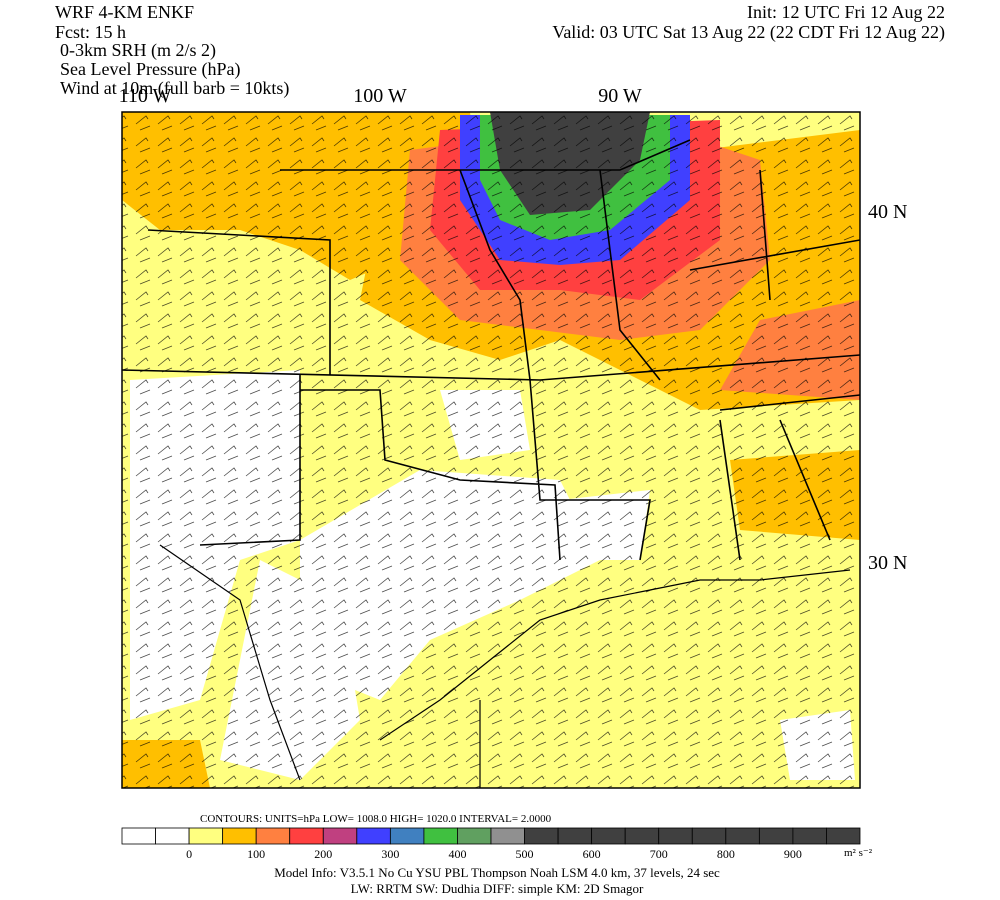 Image resolution: width=1000 pixels, height=900 pixels. Describe the element at coordinates (887, 563) in the screenshot. I see `lat-label: 30 N` at that location.